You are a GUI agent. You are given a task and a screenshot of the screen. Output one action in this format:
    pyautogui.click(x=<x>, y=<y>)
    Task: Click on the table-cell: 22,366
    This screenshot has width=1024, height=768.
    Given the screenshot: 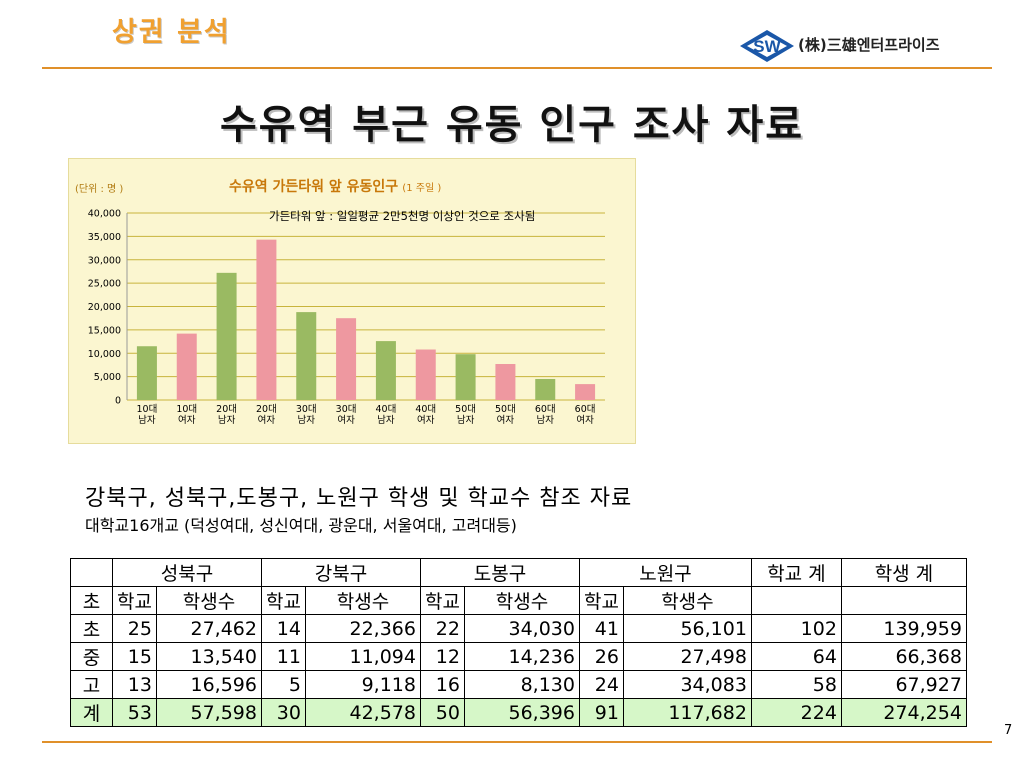 What is the action you would take?
    pyautogui.click(x=362, y=628)
    